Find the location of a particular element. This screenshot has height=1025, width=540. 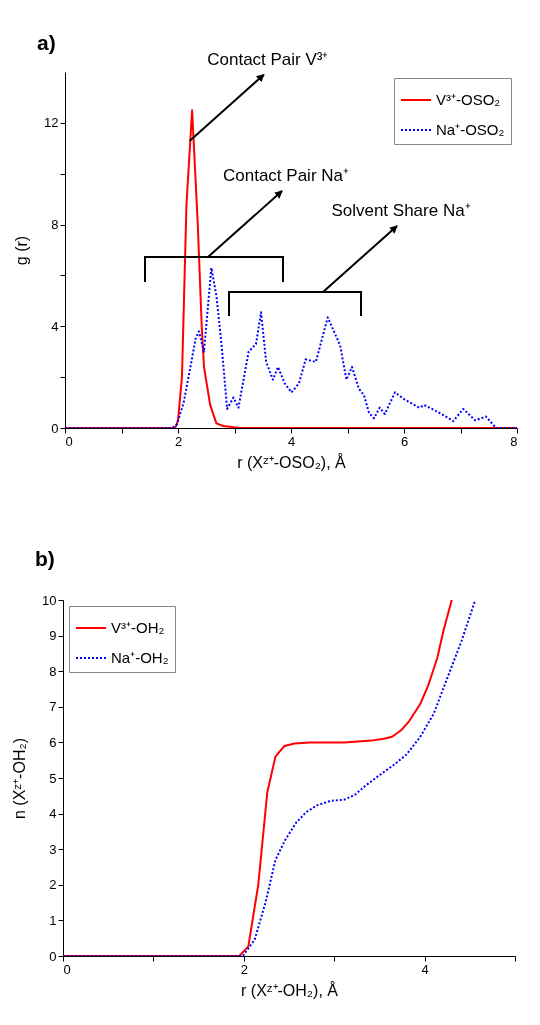

x-axis-title: r (Xᶻ⁺-OSO₂), Å is located at coordinates (292, 461).